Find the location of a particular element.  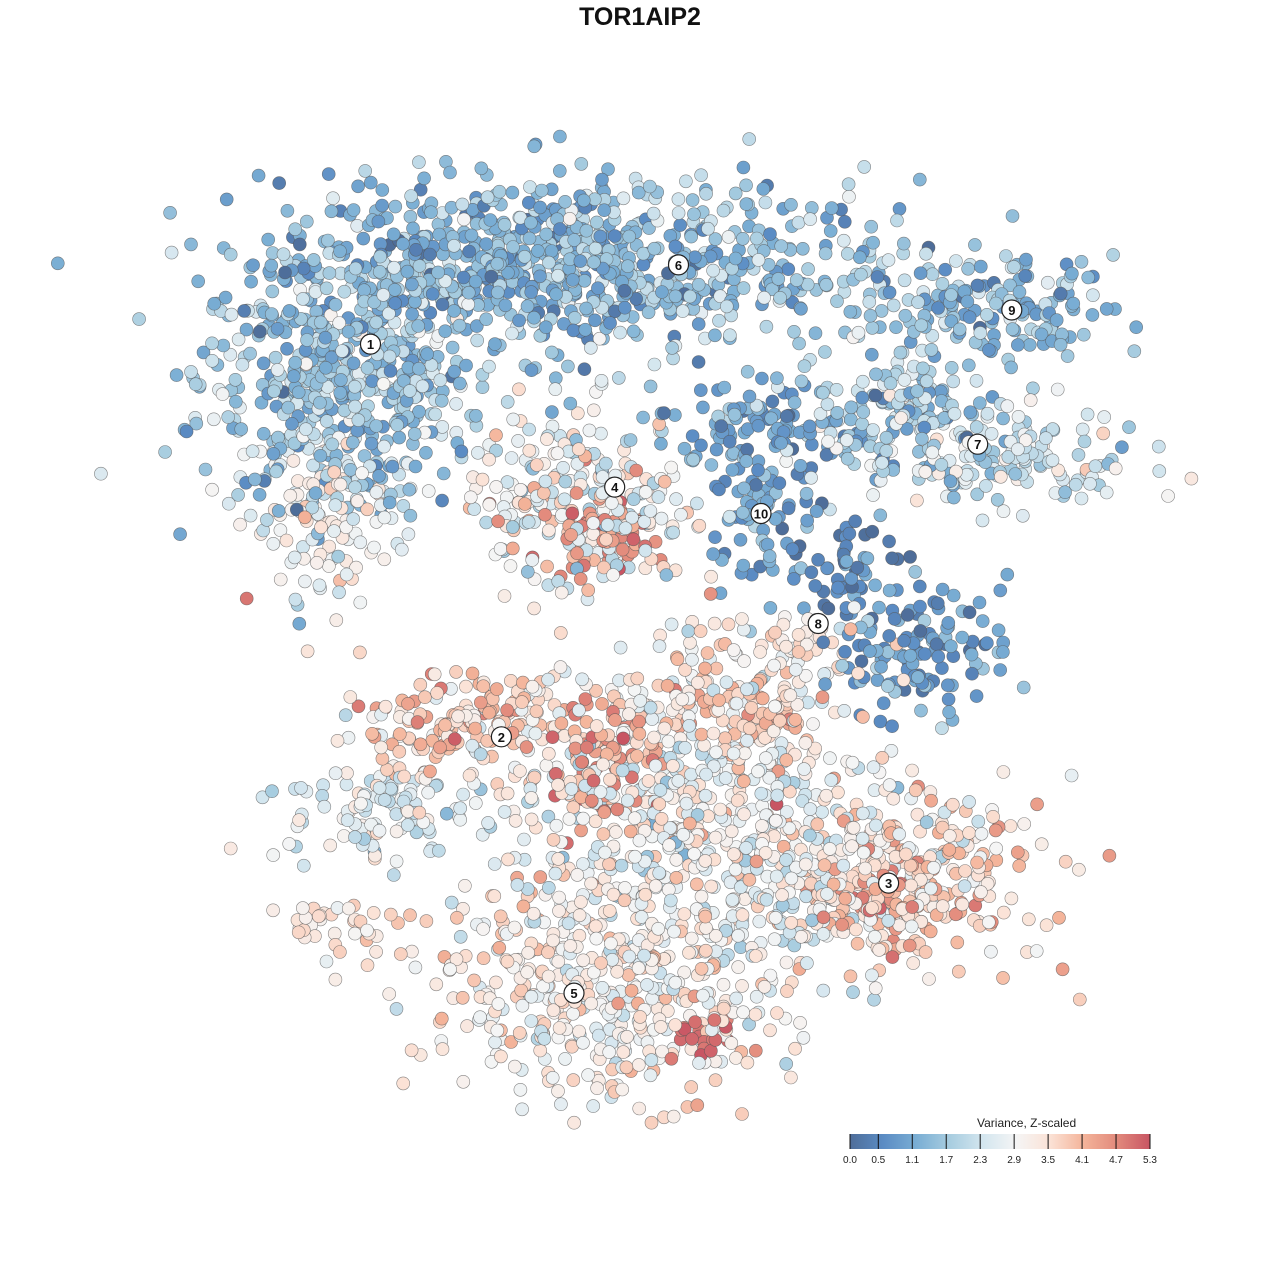

cluster-label-text: 8 is located at coordinates (818, 623).